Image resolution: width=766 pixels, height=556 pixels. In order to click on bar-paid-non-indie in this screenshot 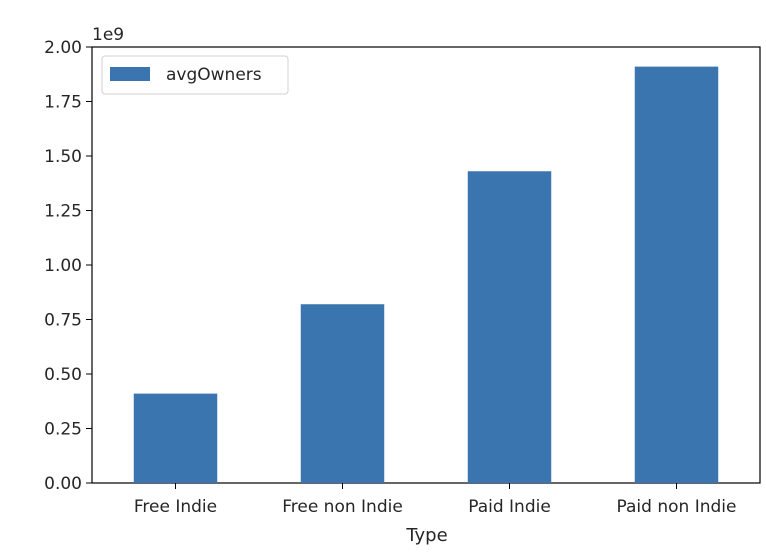, I will do `click(676, 275)`.